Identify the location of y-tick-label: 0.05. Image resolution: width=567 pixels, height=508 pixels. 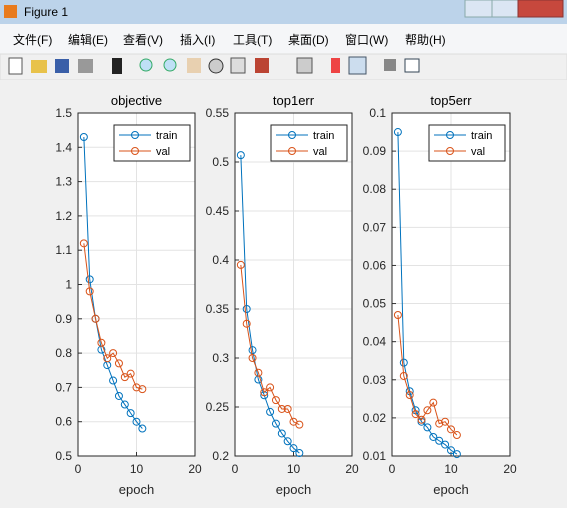
(375, 304).